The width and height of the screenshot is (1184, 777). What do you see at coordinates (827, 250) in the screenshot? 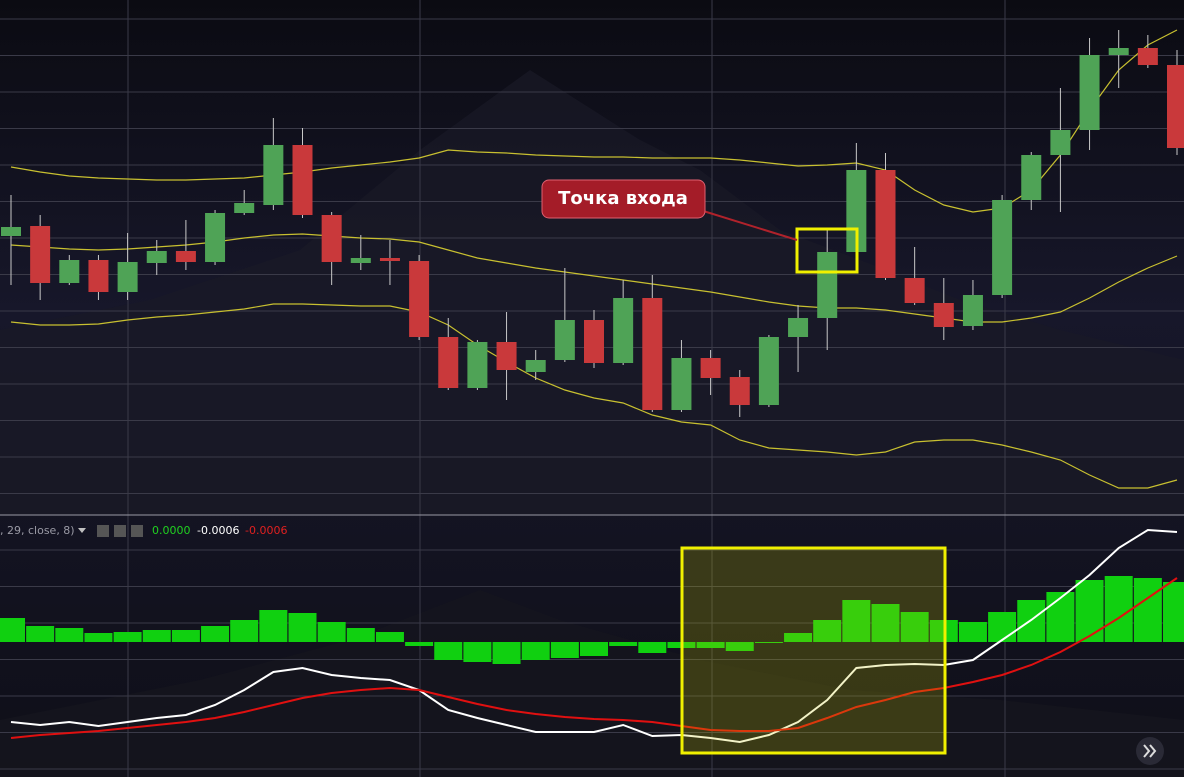
I see `entry-box` at bounding box center [827, 250].